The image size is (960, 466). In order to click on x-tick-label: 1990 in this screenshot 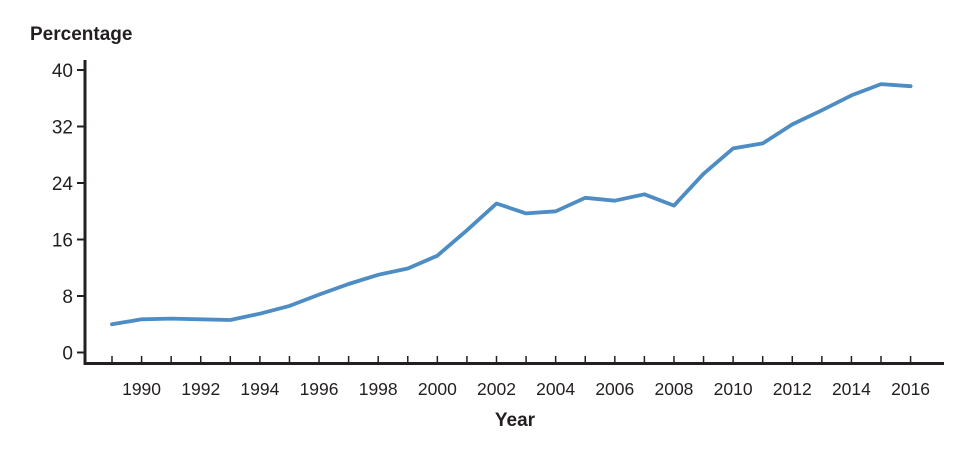, I will do `click(141, 389)`.